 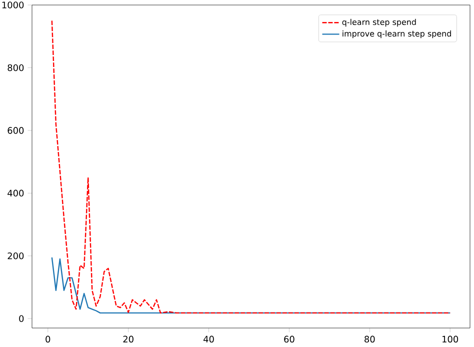 What do you see at coordinates (21, 318) in the screenshot?
I see `y-tick-label: 0` at bounding box center [21, 318].